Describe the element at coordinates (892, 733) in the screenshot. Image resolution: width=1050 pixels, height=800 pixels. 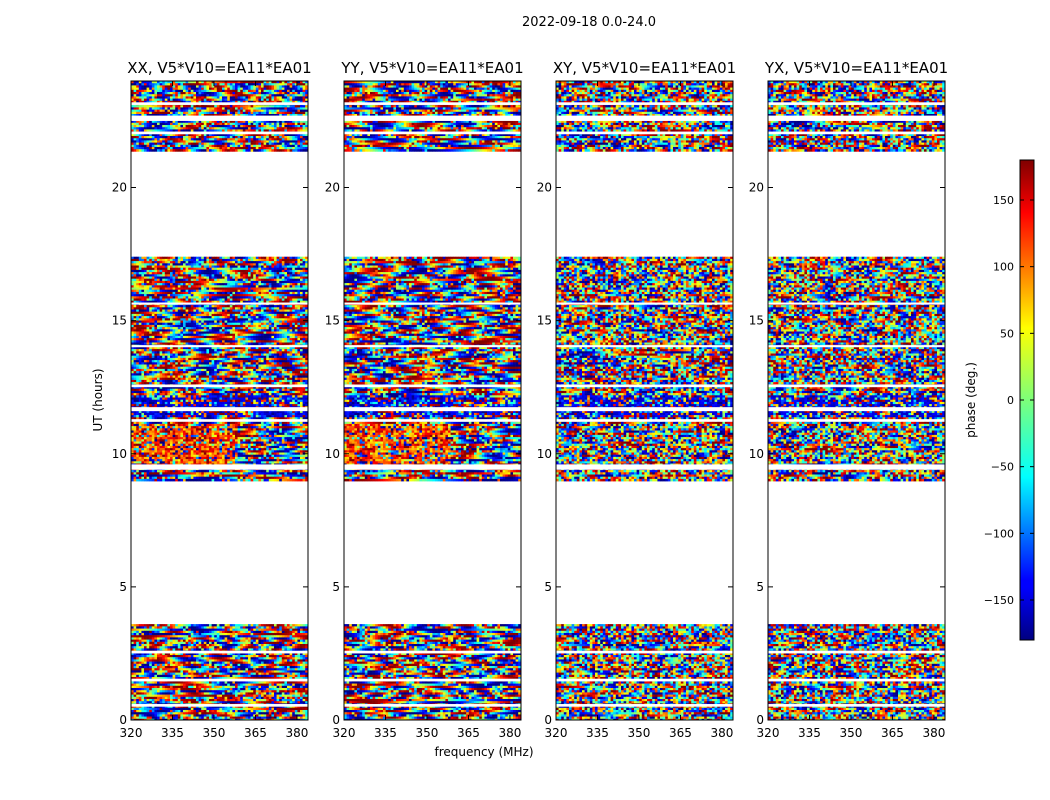
I see `x-tick-label: 365` at that location.